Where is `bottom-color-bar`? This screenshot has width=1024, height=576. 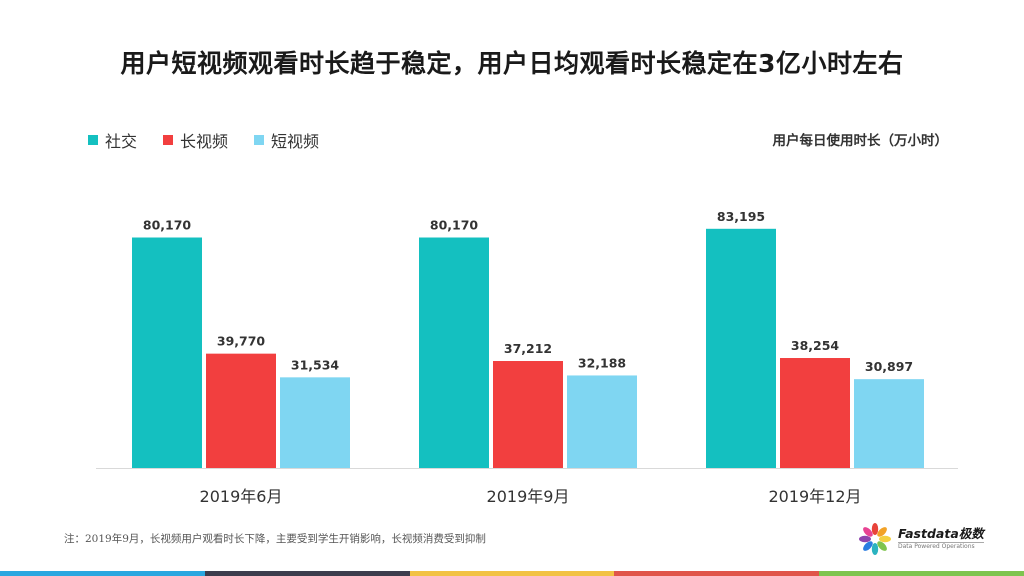
bottom-color-bar is located at coordinates (512, 573).